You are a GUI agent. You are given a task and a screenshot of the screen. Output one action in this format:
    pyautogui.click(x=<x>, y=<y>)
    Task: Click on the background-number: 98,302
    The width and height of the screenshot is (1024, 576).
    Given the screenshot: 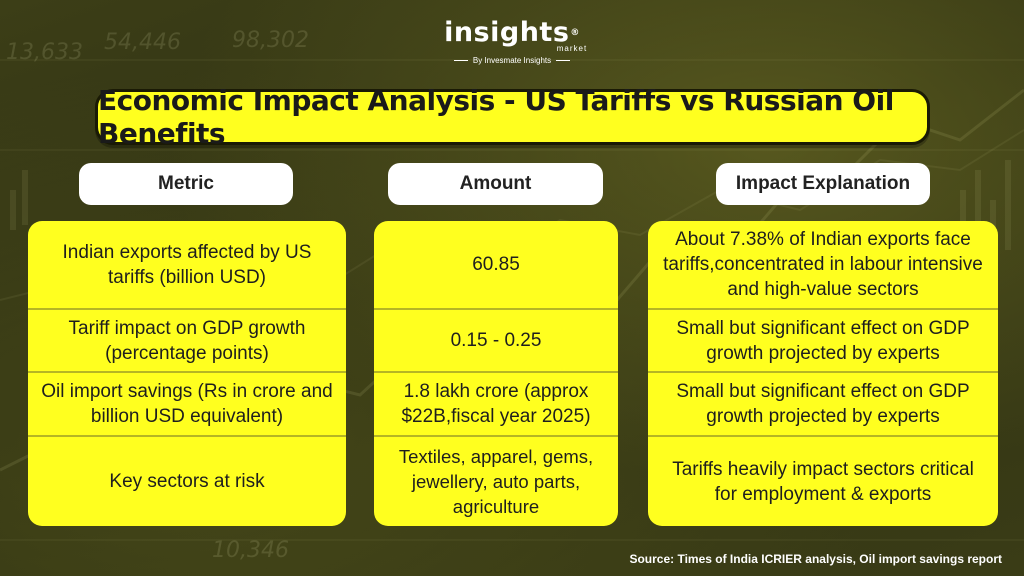 What is the action you would take?
    pyautogui.click(x=270, y=40)
    